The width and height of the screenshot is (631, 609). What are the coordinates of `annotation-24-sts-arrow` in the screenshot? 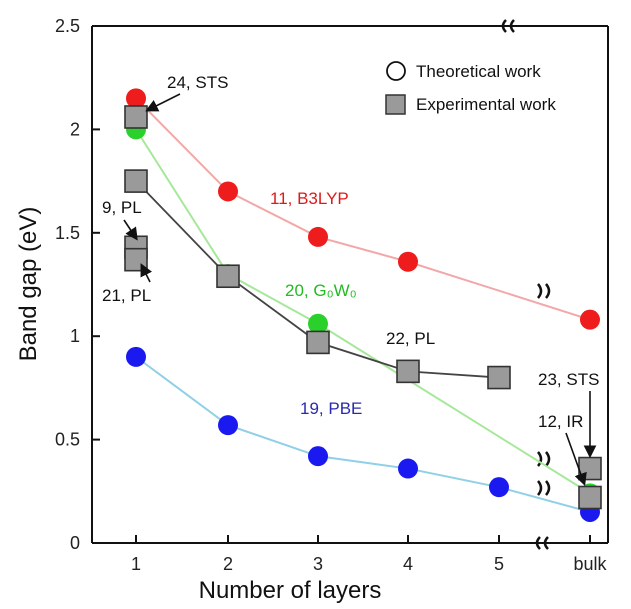 It's located at (164, 102).